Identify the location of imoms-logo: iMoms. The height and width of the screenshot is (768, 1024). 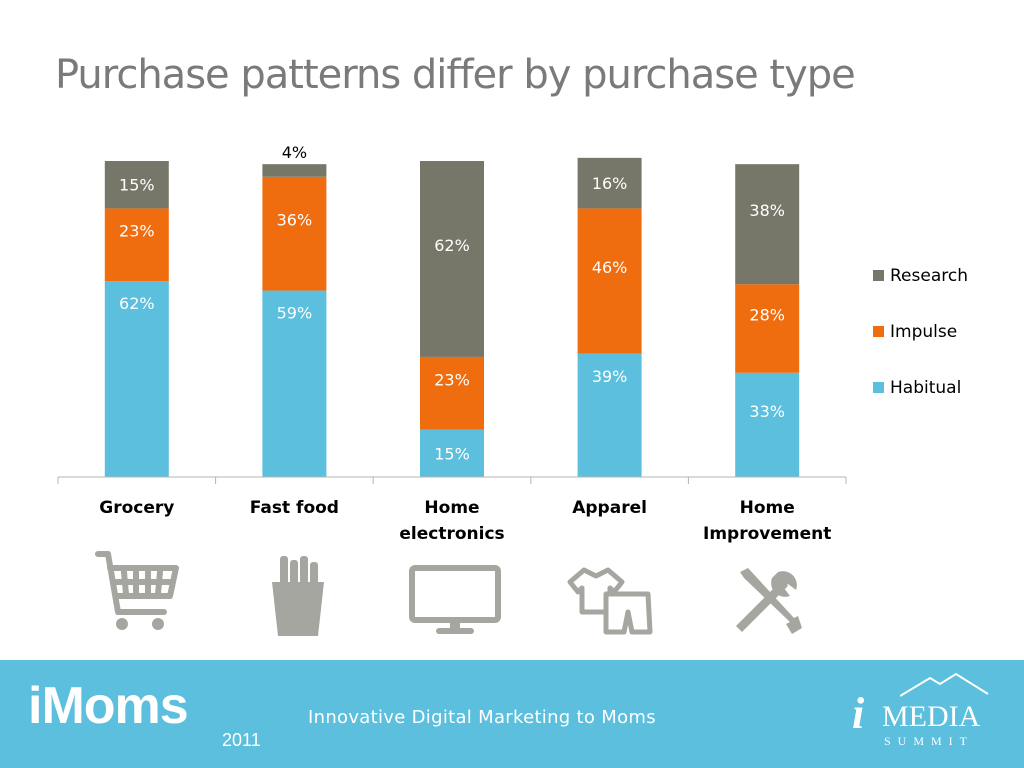
(108, 706).